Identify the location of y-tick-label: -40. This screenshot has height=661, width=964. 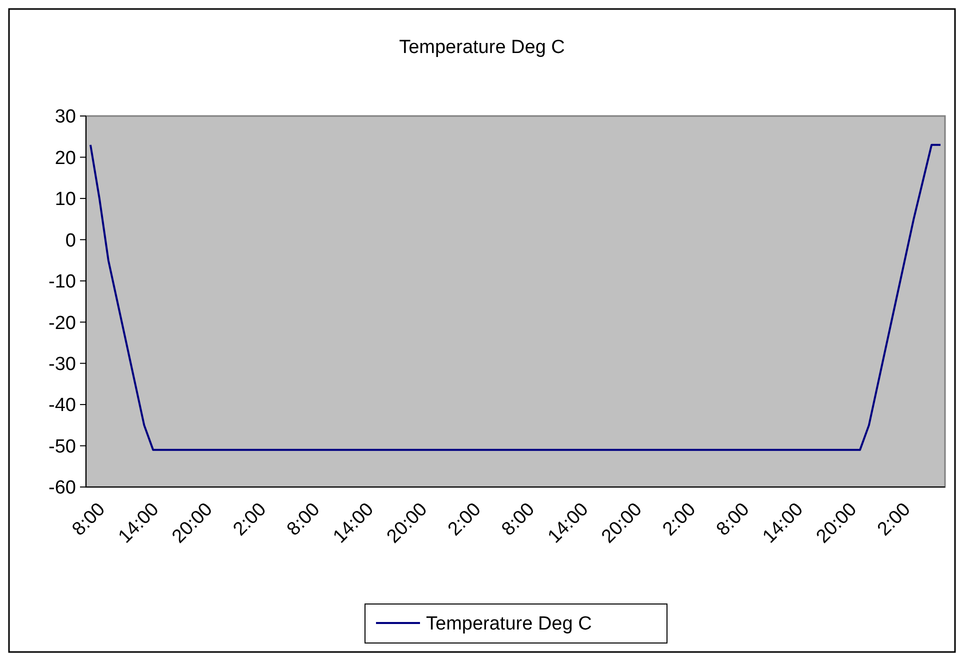
(62, 405).